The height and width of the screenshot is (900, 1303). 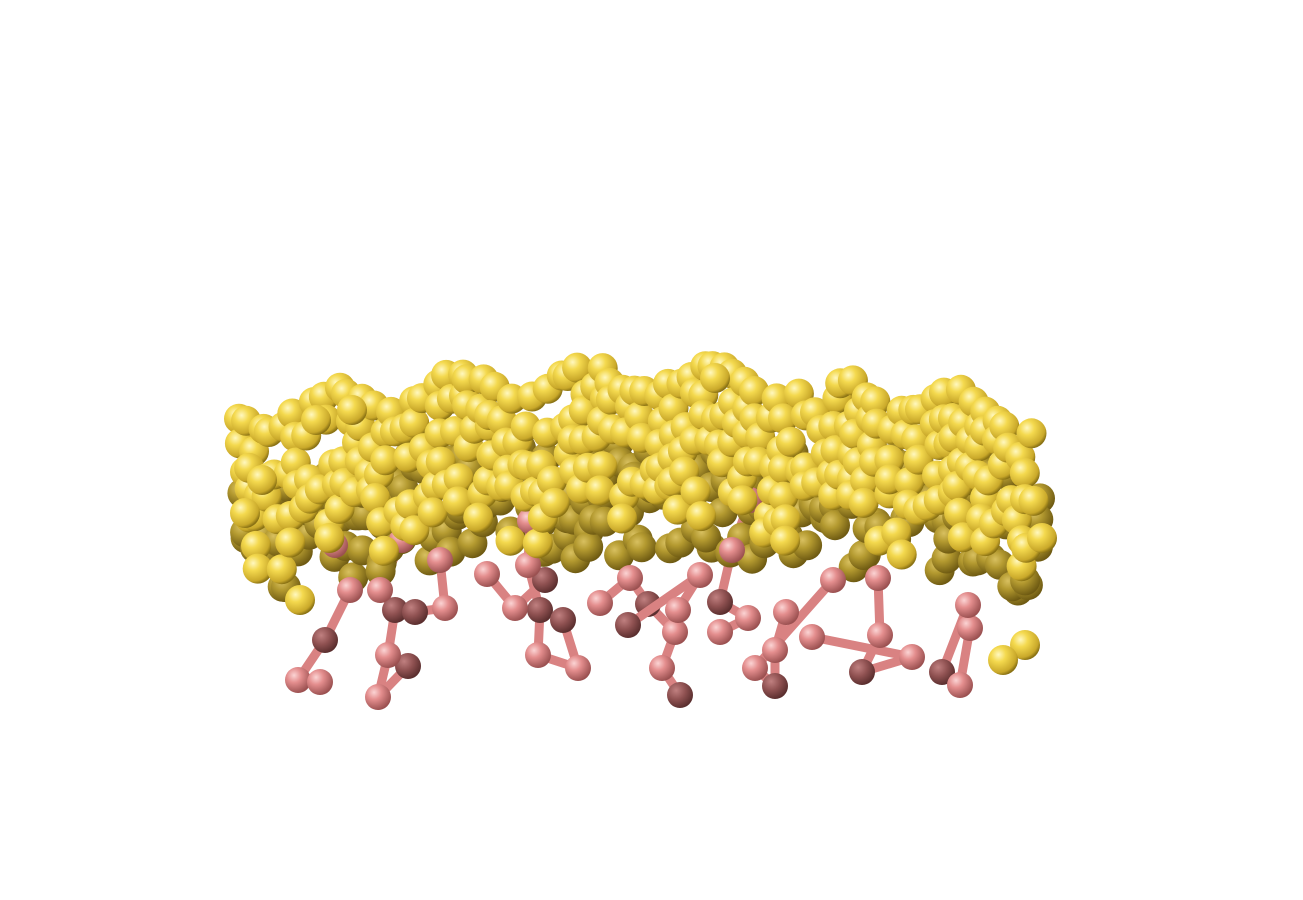 I want to click on pink-stick-layer-front, so click(x=634, y=598).